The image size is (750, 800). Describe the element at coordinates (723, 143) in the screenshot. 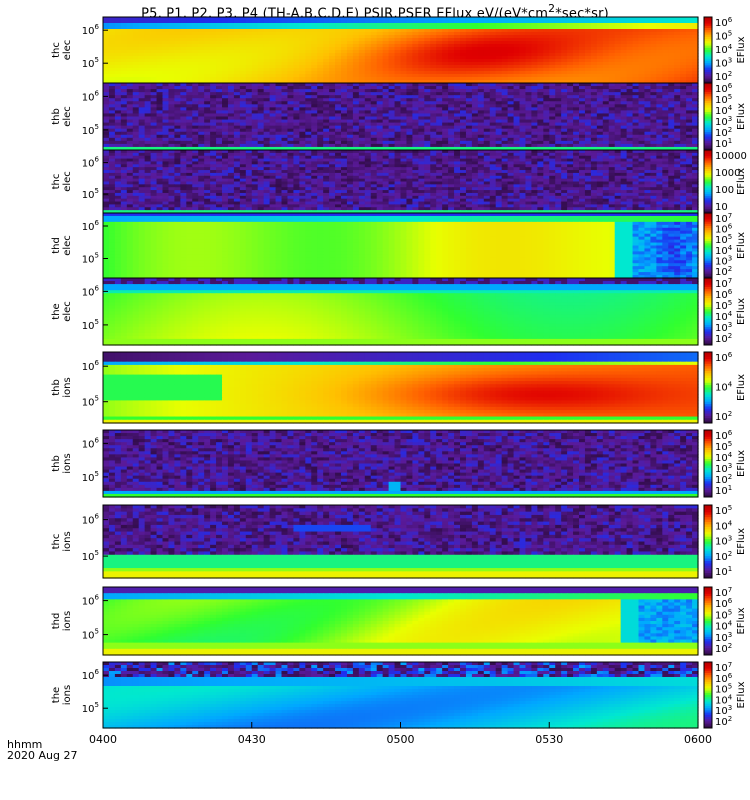

I see `colorbar-tick-label: 101` at that location.